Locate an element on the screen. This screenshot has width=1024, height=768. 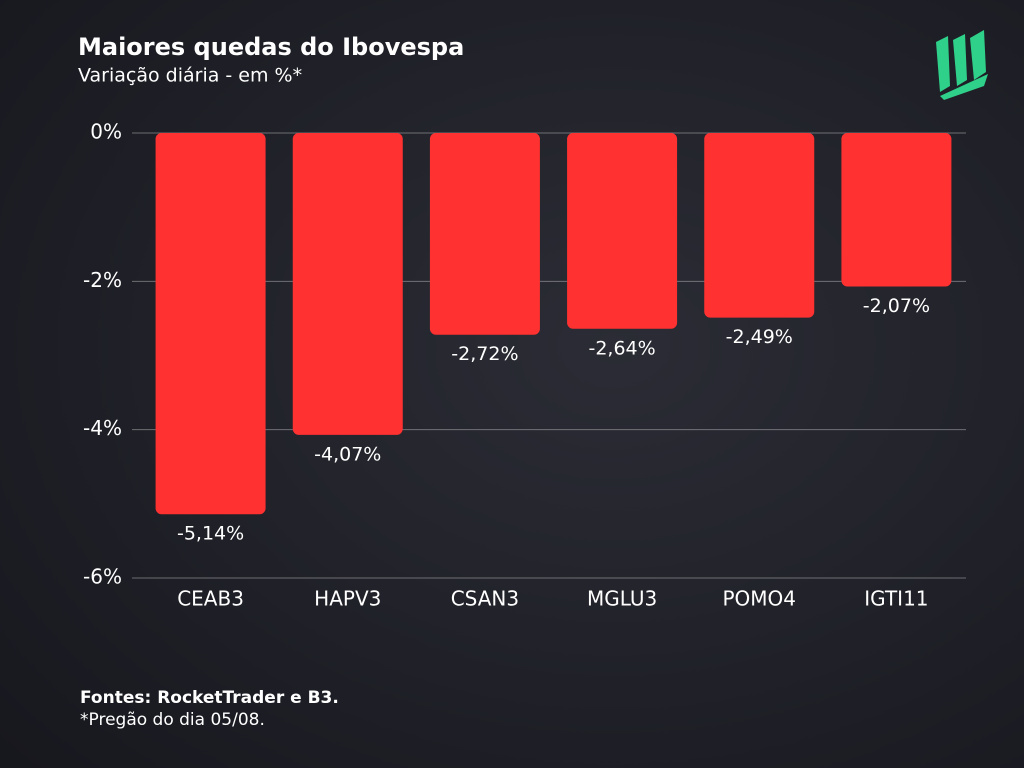
chart-title: Maiores quedas do Ibovespa is located at coordinates (271, 47).